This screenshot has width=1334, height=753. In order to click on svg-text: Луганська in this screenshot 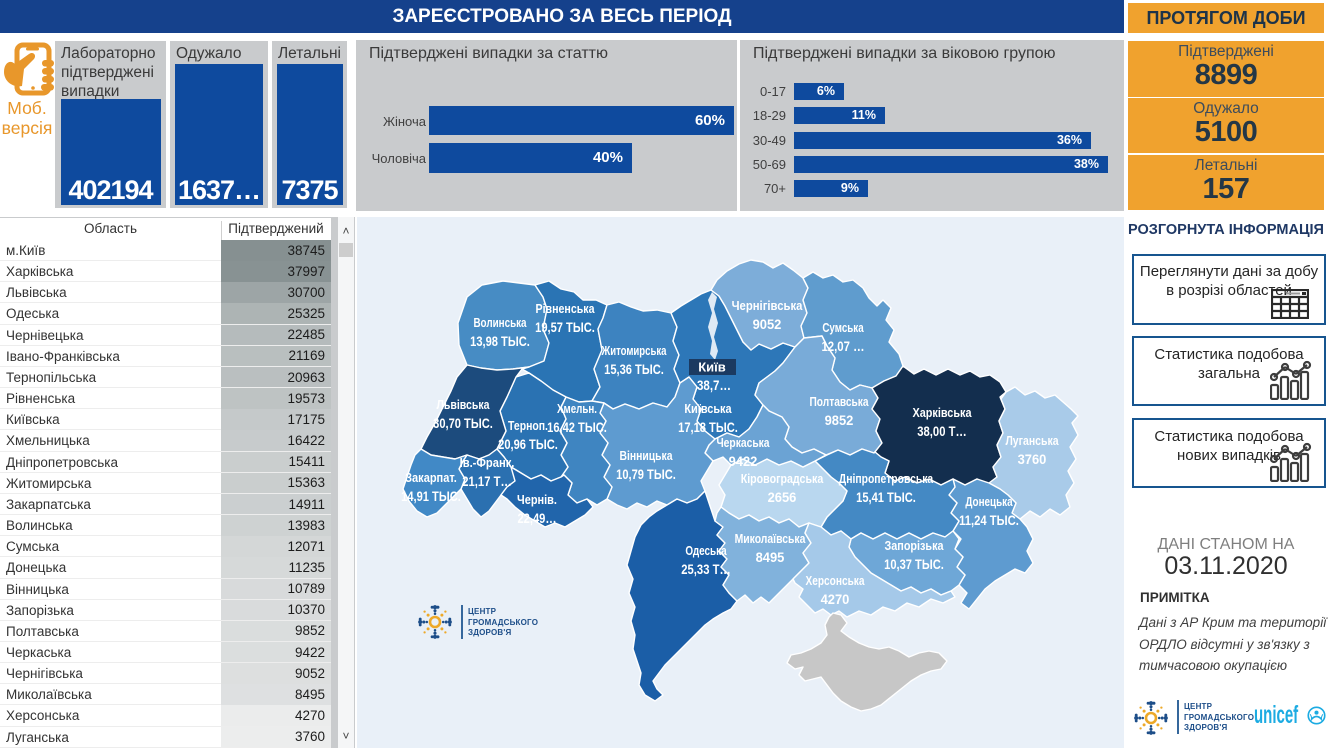, I will do `click(1032, 440)`.